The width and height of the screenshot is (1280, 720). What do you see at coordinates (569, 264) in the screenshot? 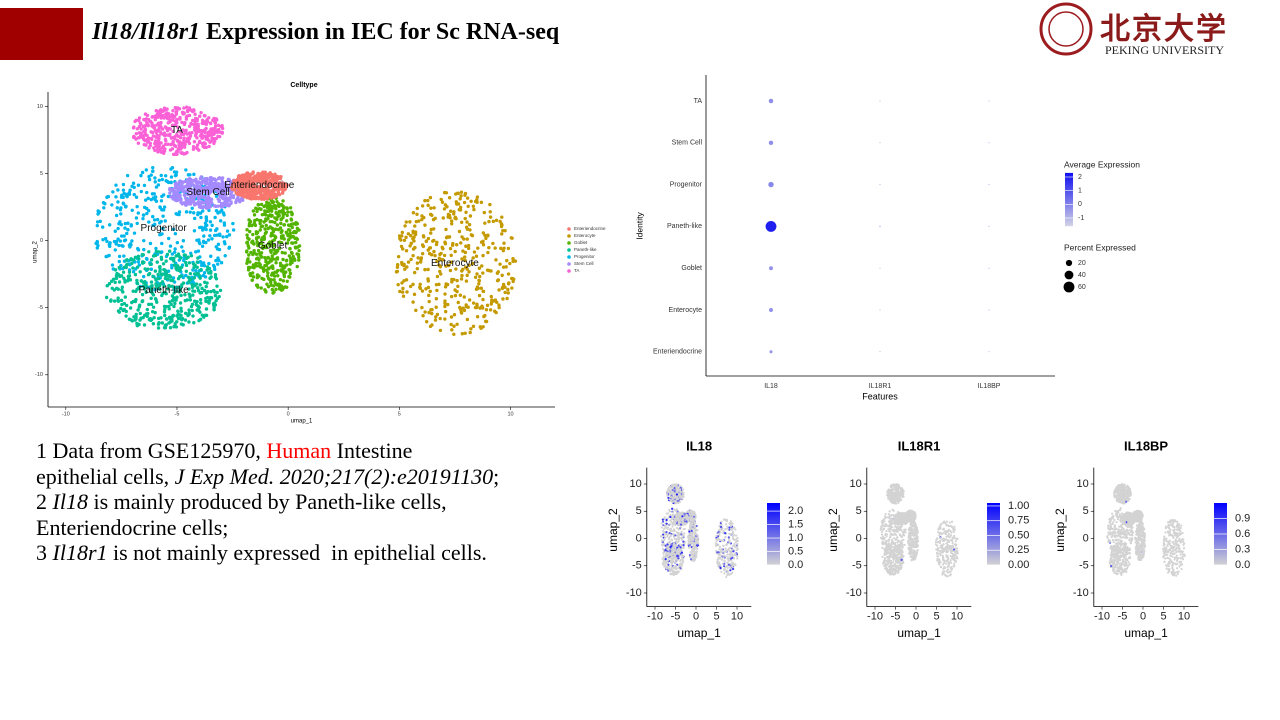
I see `legend-swatch` at bounding box center [569, 264].